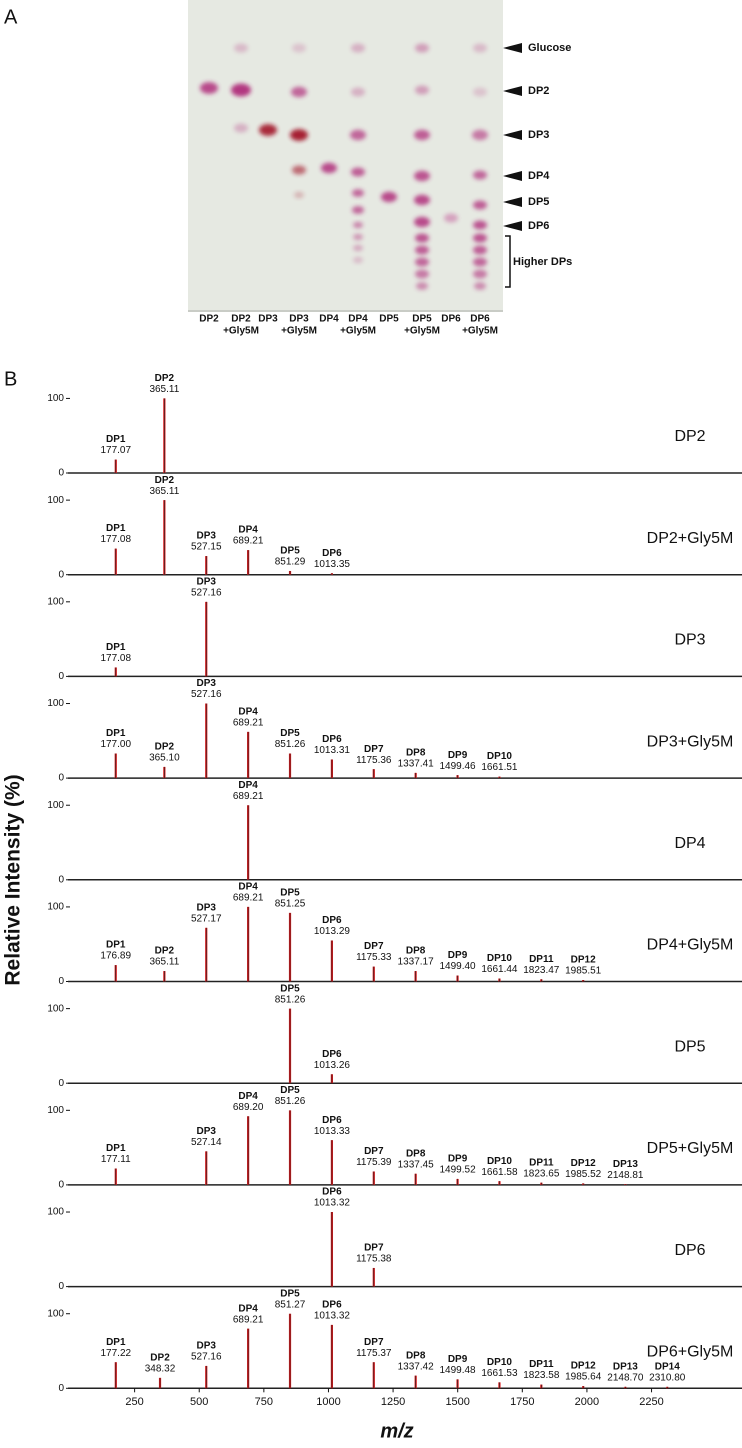 Image resolution: width=742 pixels, height=1448 pixels. What do you see at coordinates (499, 1172) in the screenshot?
I see `peak-mz: 1661.58` at bounding box center [499, 1172].